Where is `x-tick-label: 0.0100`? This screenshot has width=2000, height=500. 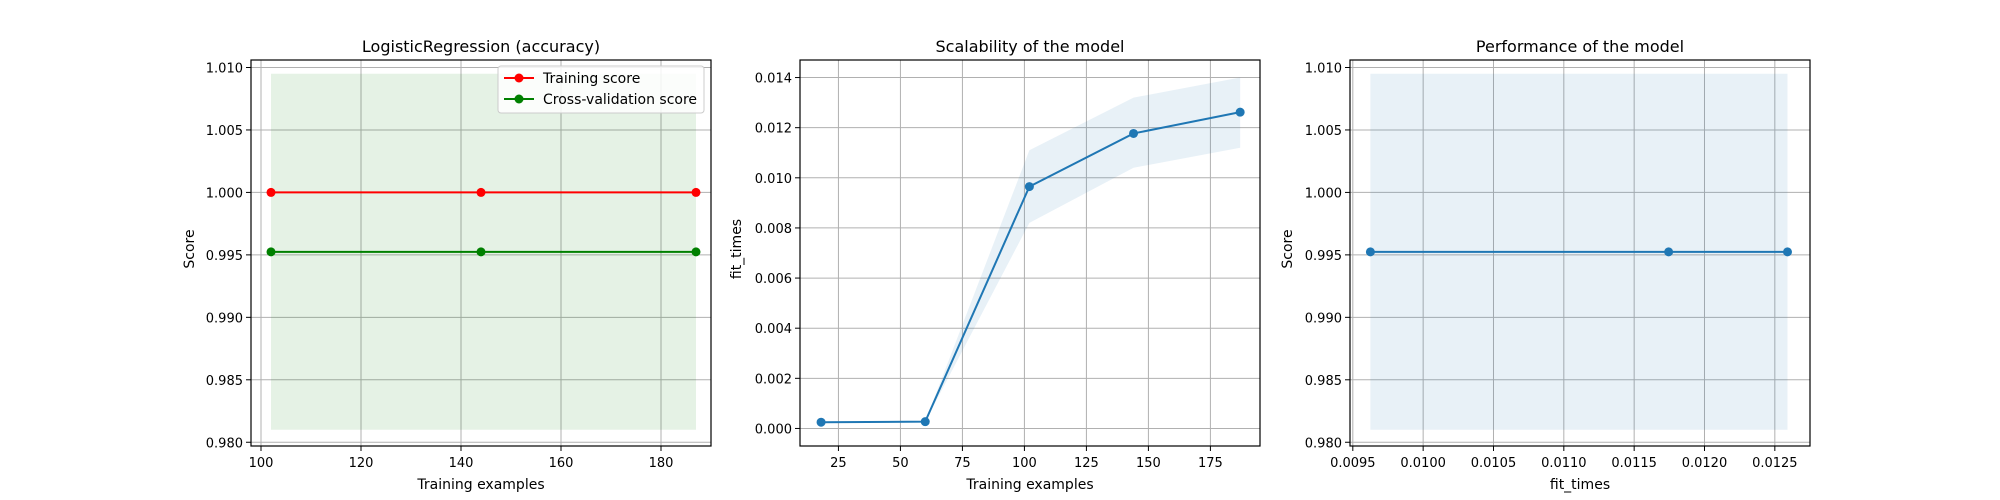 x-tick-label: 0.0100 is located at coordinates (1423, 463).